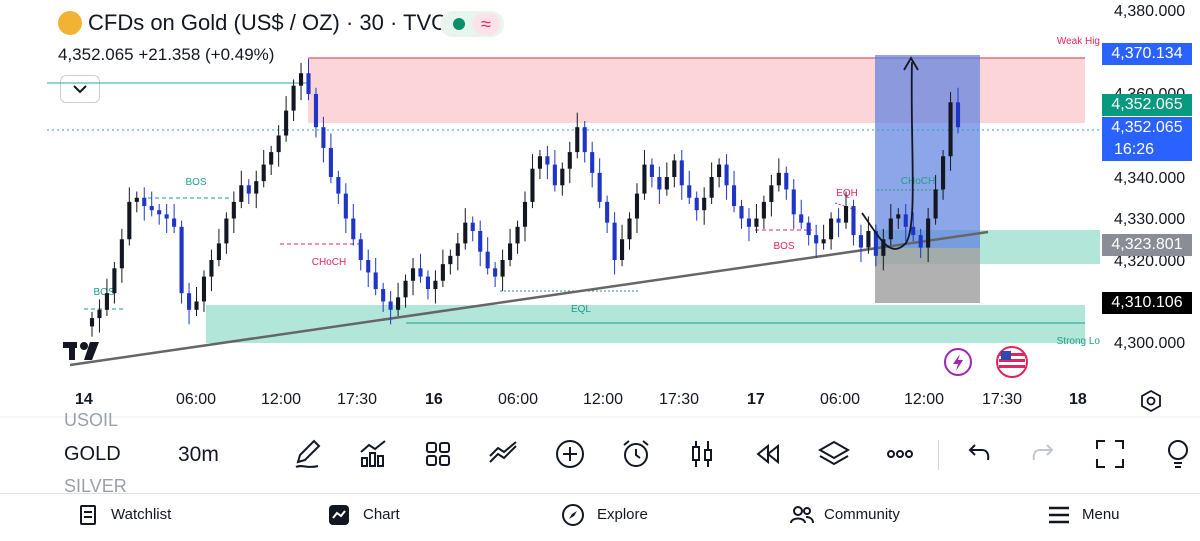  What do you see at coordinates (198, 454) in the screenshot?
I see `timeframe-selector: 30m` at bounding box center [198, 454].